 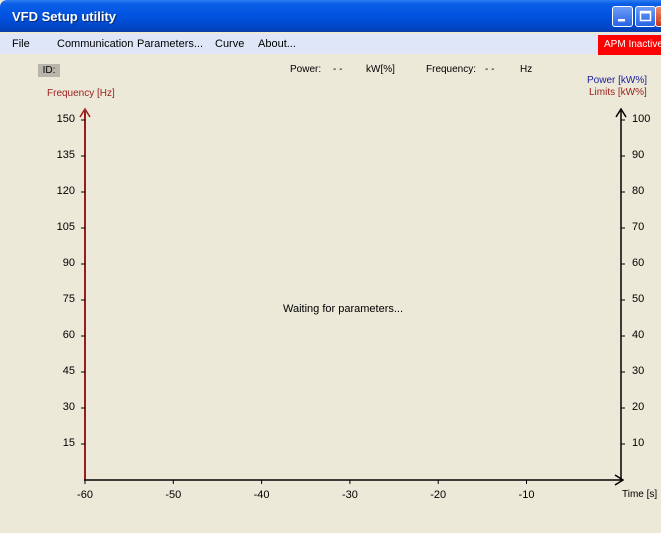 What do you see at coordinates (68, 263) in the screenshot?
I see `left-tick-label: 90` at bounding box center [68, 263].